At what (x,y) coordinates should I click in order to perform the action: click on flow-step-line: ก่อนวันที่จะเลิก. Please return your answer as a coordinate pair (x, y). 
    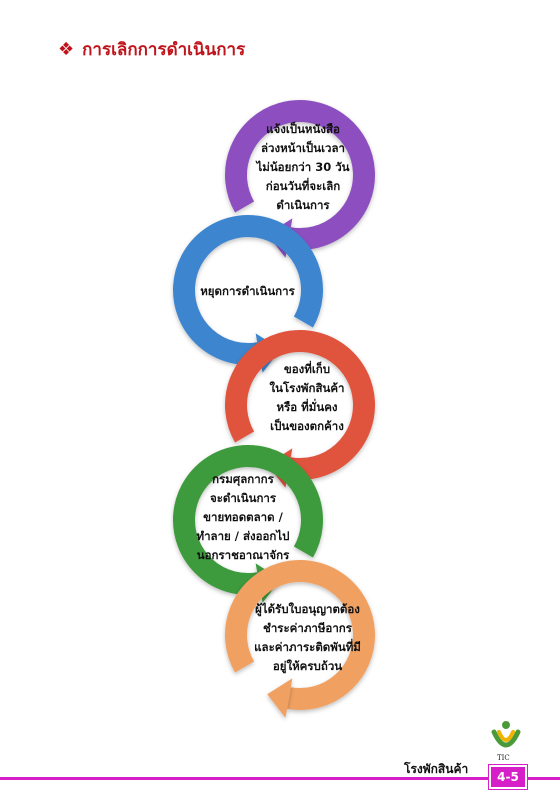
    Looking at the image, I should click on (303, 186).